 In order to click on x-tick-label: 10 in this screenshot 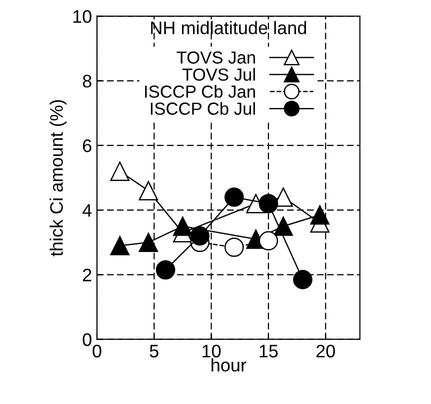, I will do `click(211, 351)`.